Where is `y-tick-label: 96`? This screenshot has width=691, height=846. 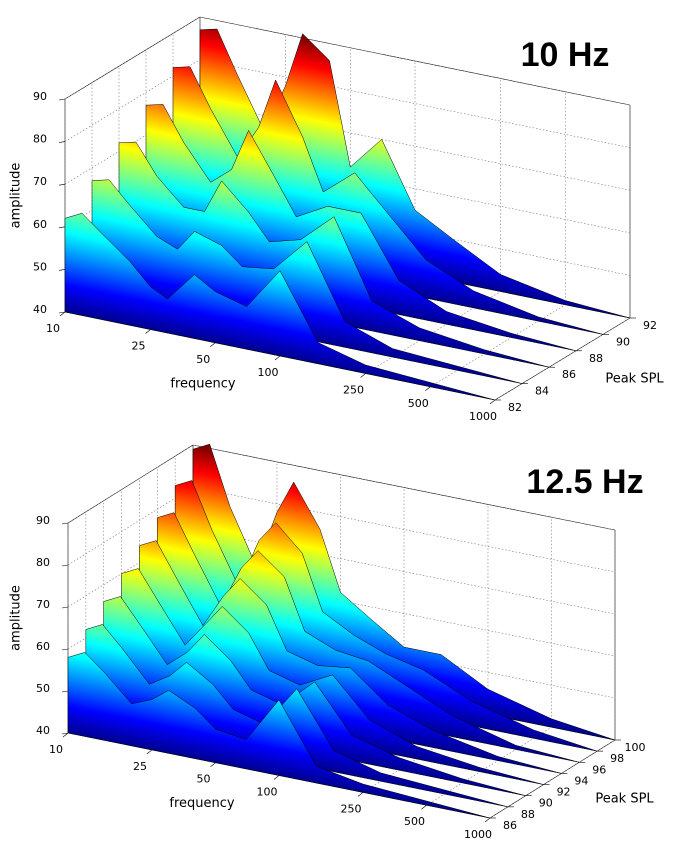
y-tick-label: 96 is located at coordinates (599, 769).